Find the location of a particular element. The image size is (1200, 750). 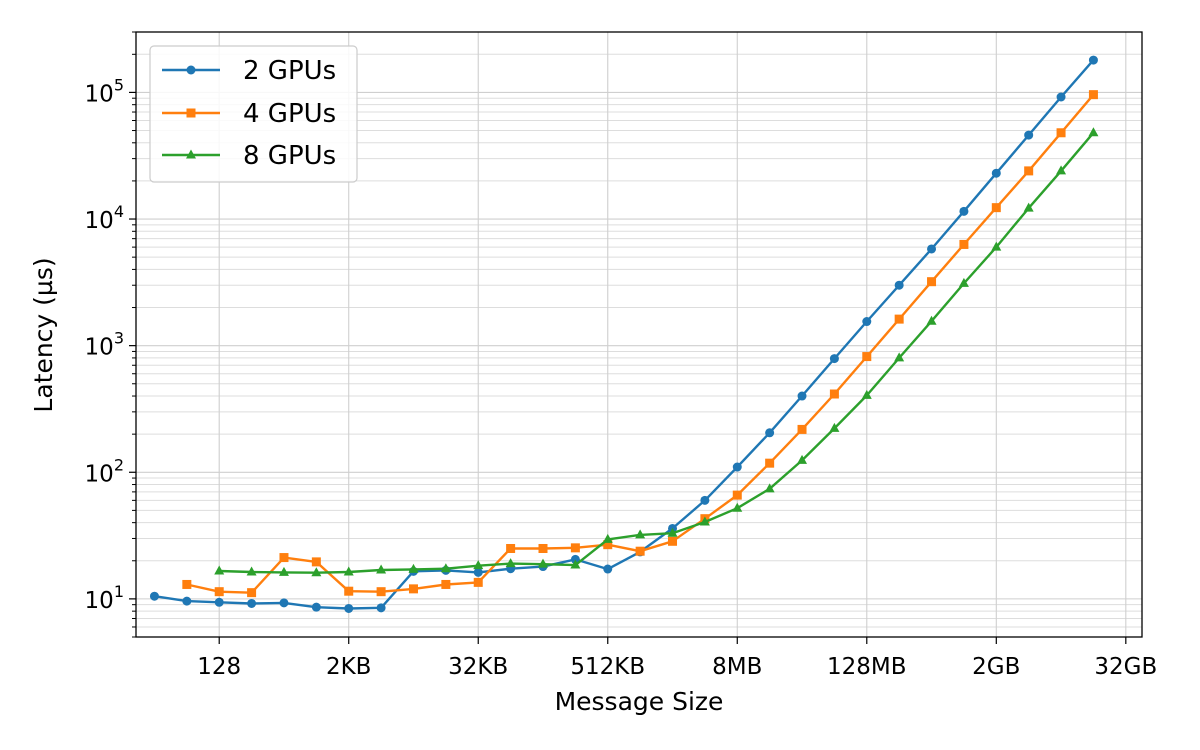

y-tick-label: 10¹ is located at coordinates (104, 598).